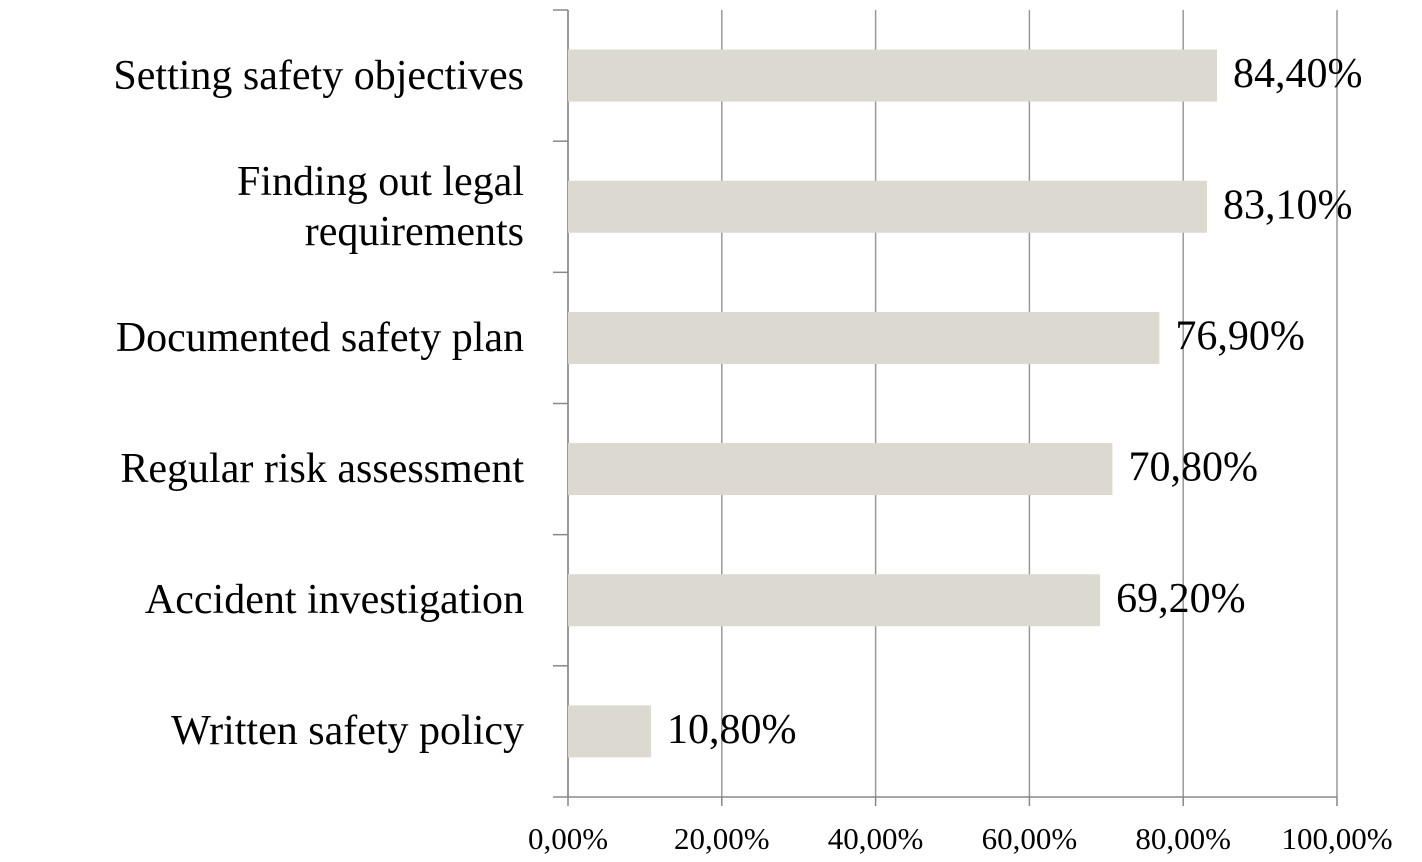  I want to click on category-label: Setting safety objectives, so click(318, 75).